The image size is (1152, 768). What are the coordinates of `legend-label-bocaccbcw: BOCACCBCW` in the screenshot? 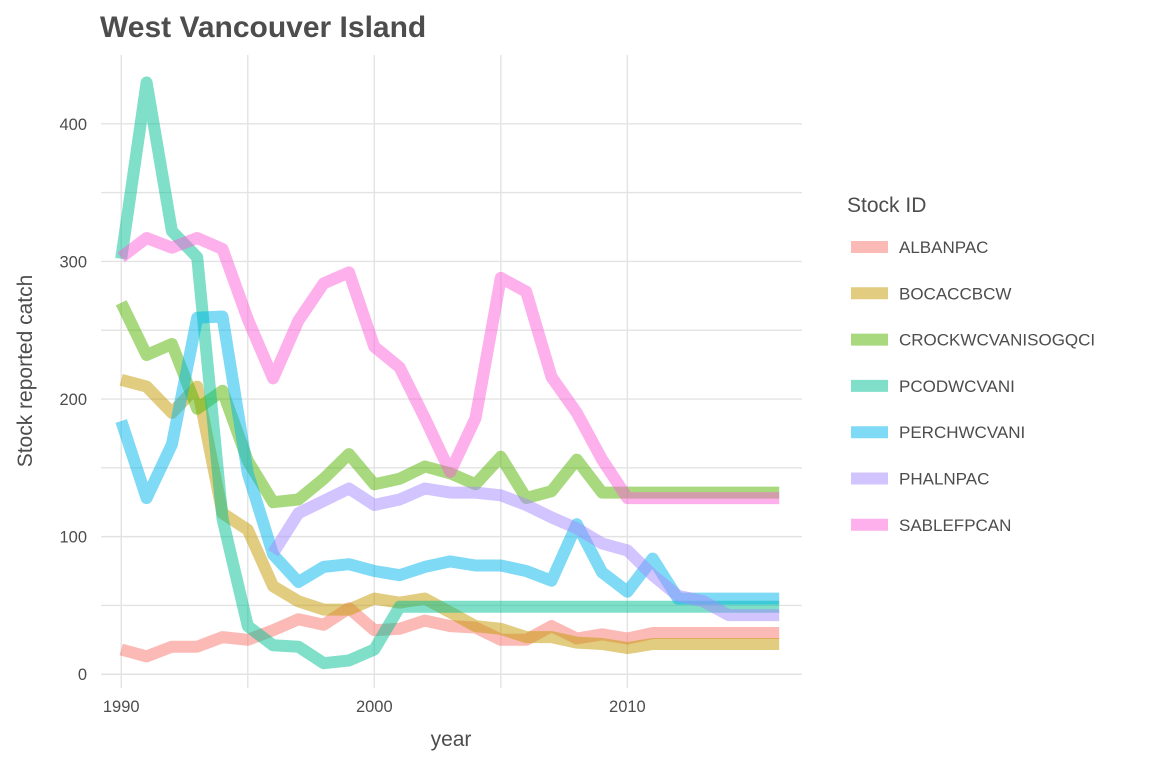 It's located at (955, 293).